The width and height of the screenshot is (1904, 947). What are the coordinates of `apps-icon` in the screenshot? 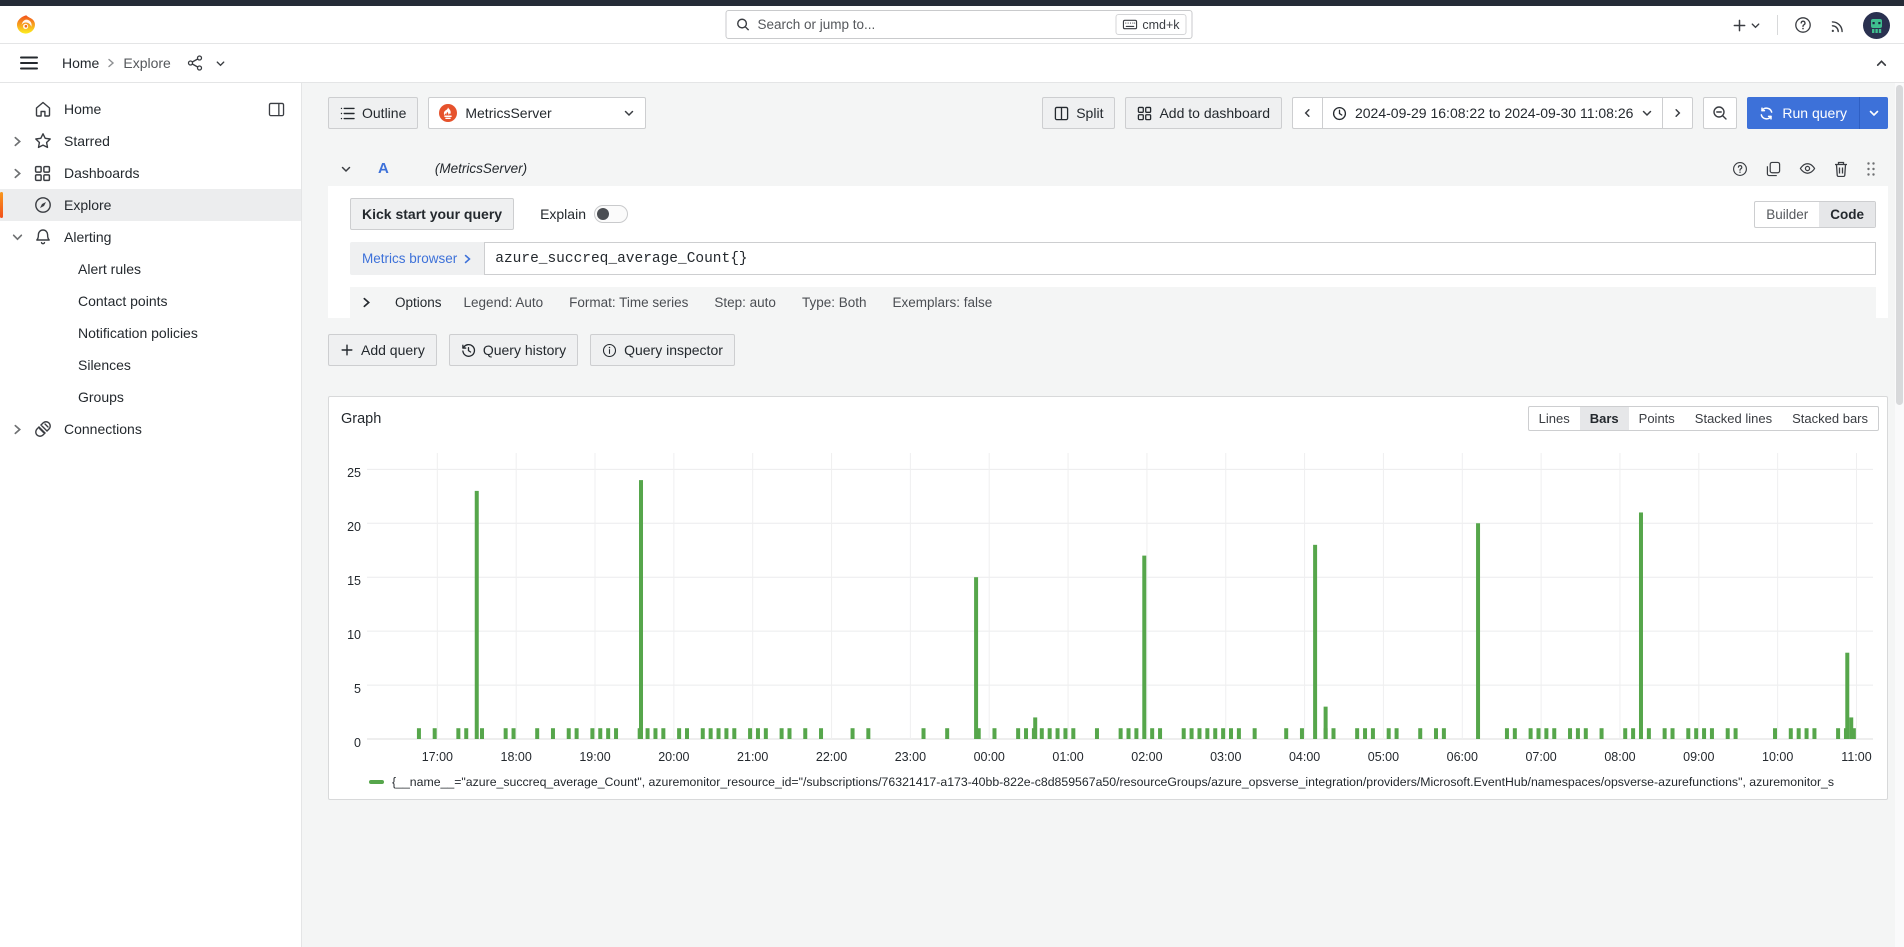 It's located at (1144, 113).